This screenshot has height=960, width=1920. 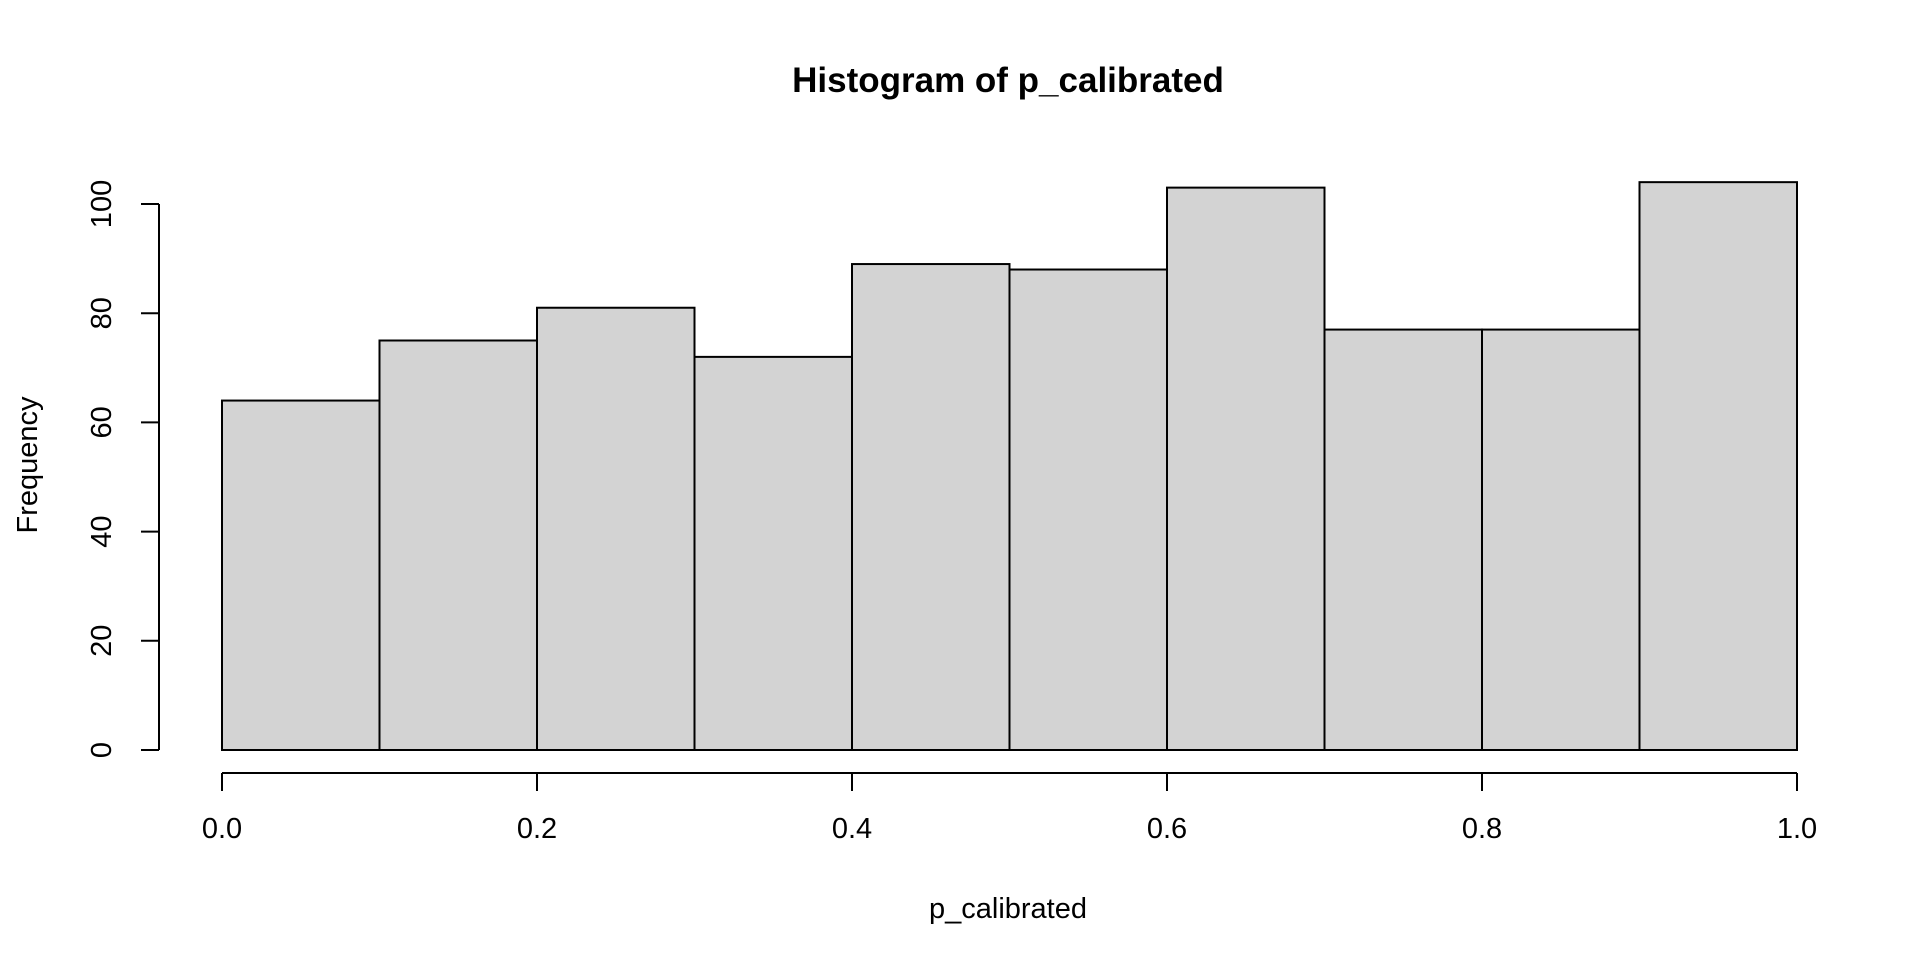 What do you see at coordinates (537, 829) in the screenshot?
I see `x-tick-label-1: 0.2` at bounding box center [537, 829].